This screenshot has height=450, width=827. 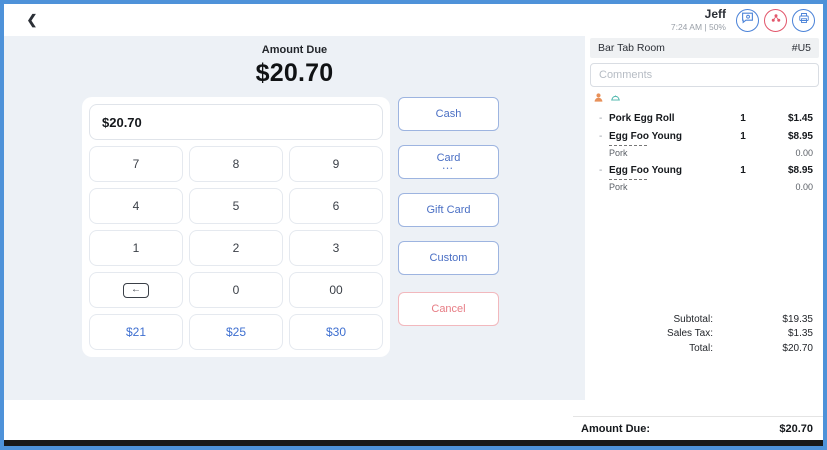 I want to click on amount-due-value: $20.70, so click(x=294, y=73).